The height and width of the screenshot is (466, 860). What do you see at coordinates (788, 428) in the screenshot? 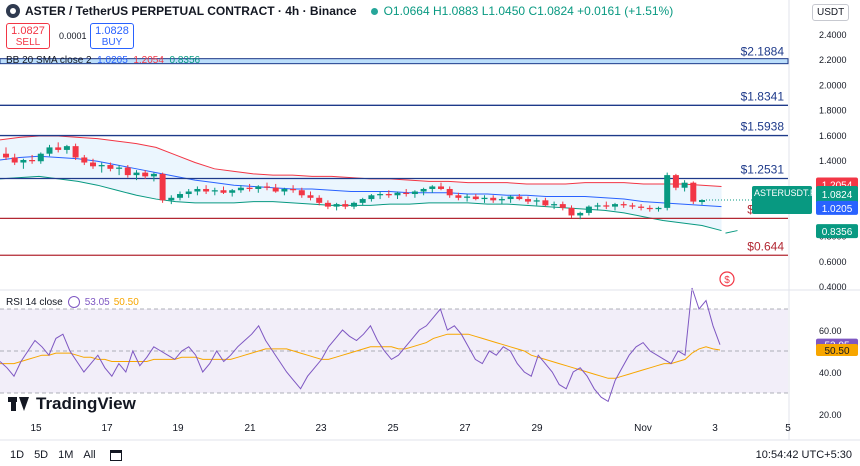
I see `time-tick-label: 5` at bounding box center [788, 428].